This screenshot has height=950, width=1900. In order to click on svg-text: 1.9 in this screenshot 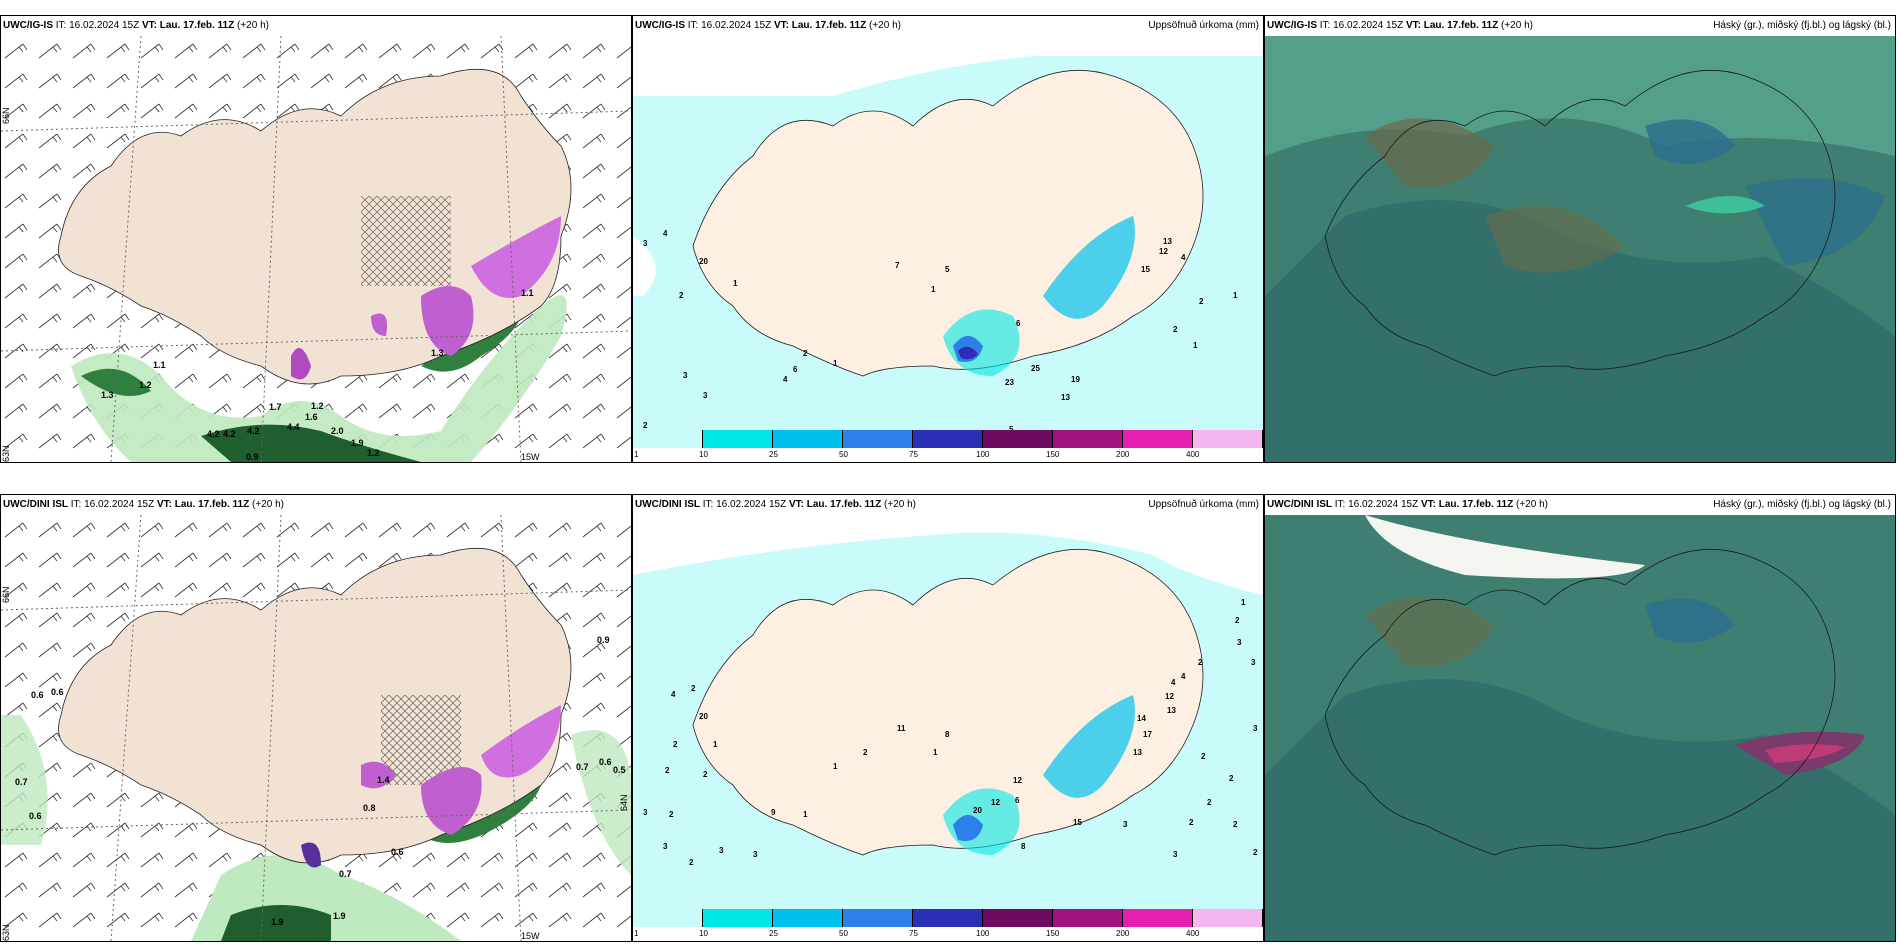, I will do `click(357, 443)`.